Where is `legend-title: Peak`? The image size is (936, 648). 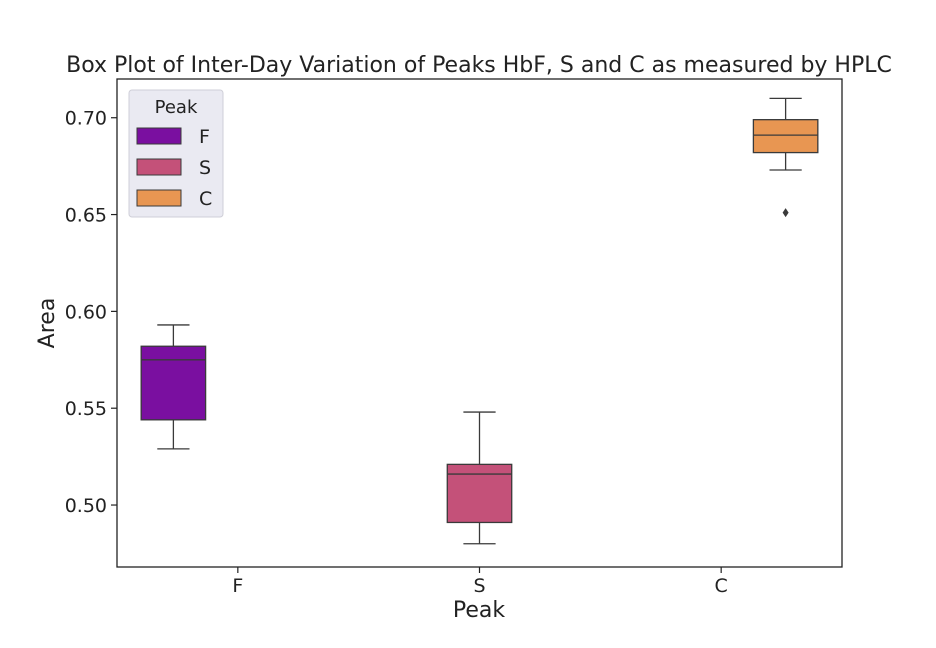 legend-title: Peak is located at coordinates (176, 107).